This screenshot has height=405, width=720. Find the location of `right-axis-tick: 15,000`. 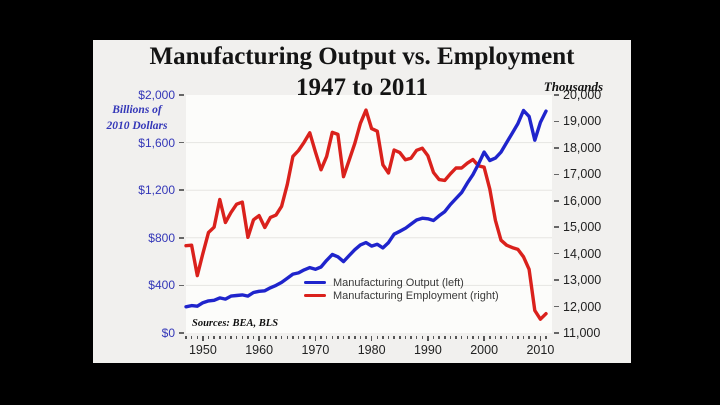

right-axis-tick: 15,000 is located at coordinates (577, 227).